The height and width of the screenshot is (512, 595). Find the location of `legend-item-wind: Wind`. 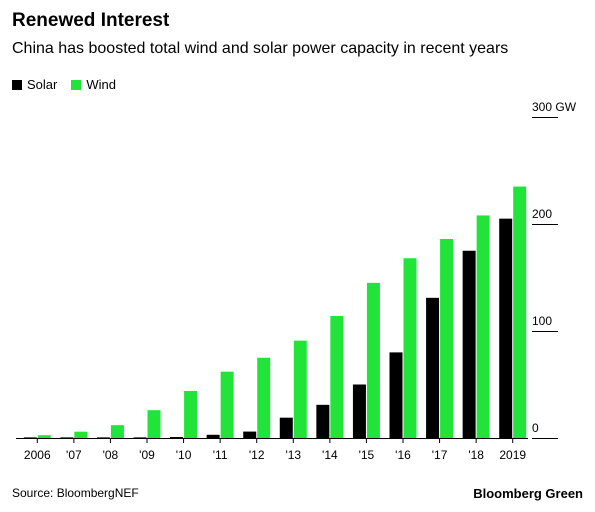

legend-item-wind: Wind is located at coordinates (93, 84).